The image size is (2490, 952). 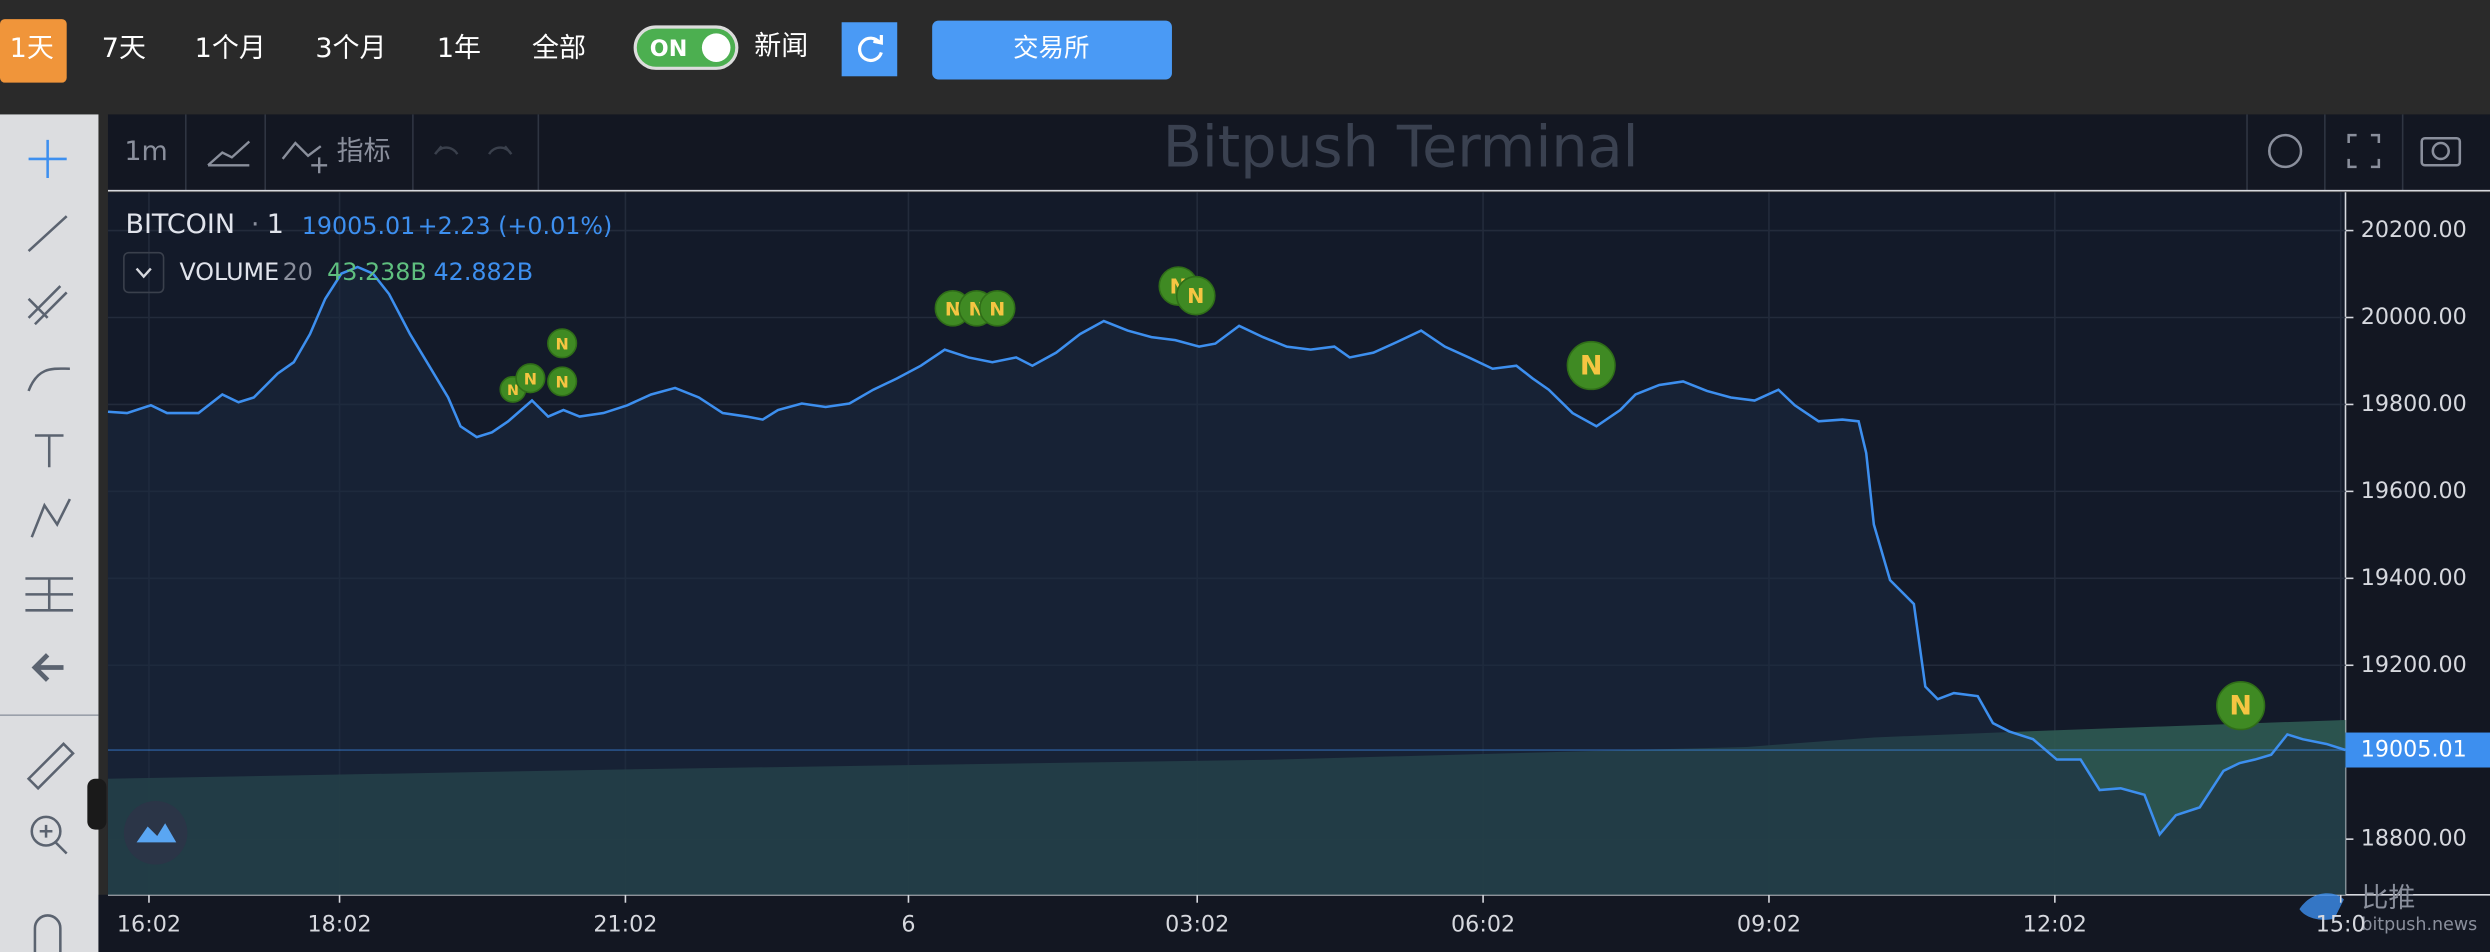 I want to click on exchange-button, so click(x=1052, y=50).